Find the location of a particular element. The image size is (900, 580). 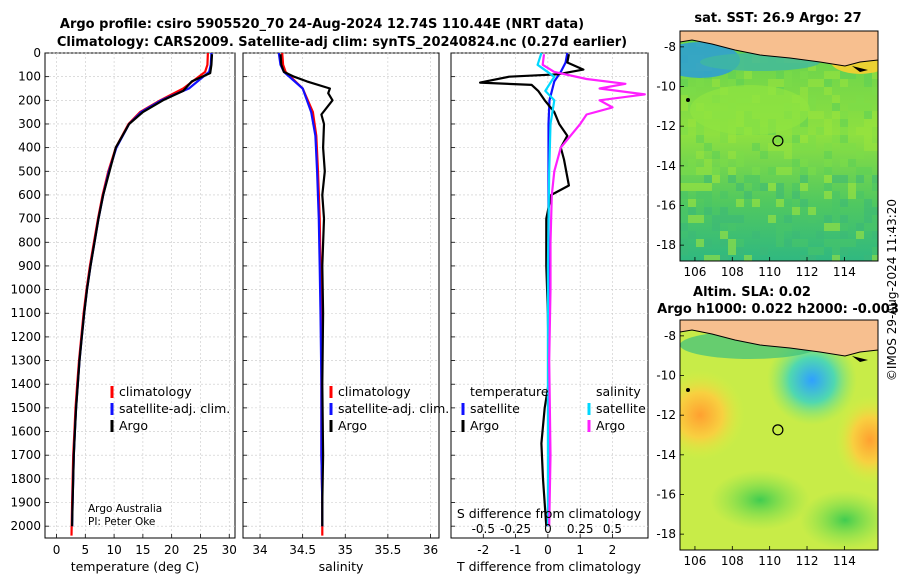

depth-tick-label: 1600 is located at coordinates (25, 432).